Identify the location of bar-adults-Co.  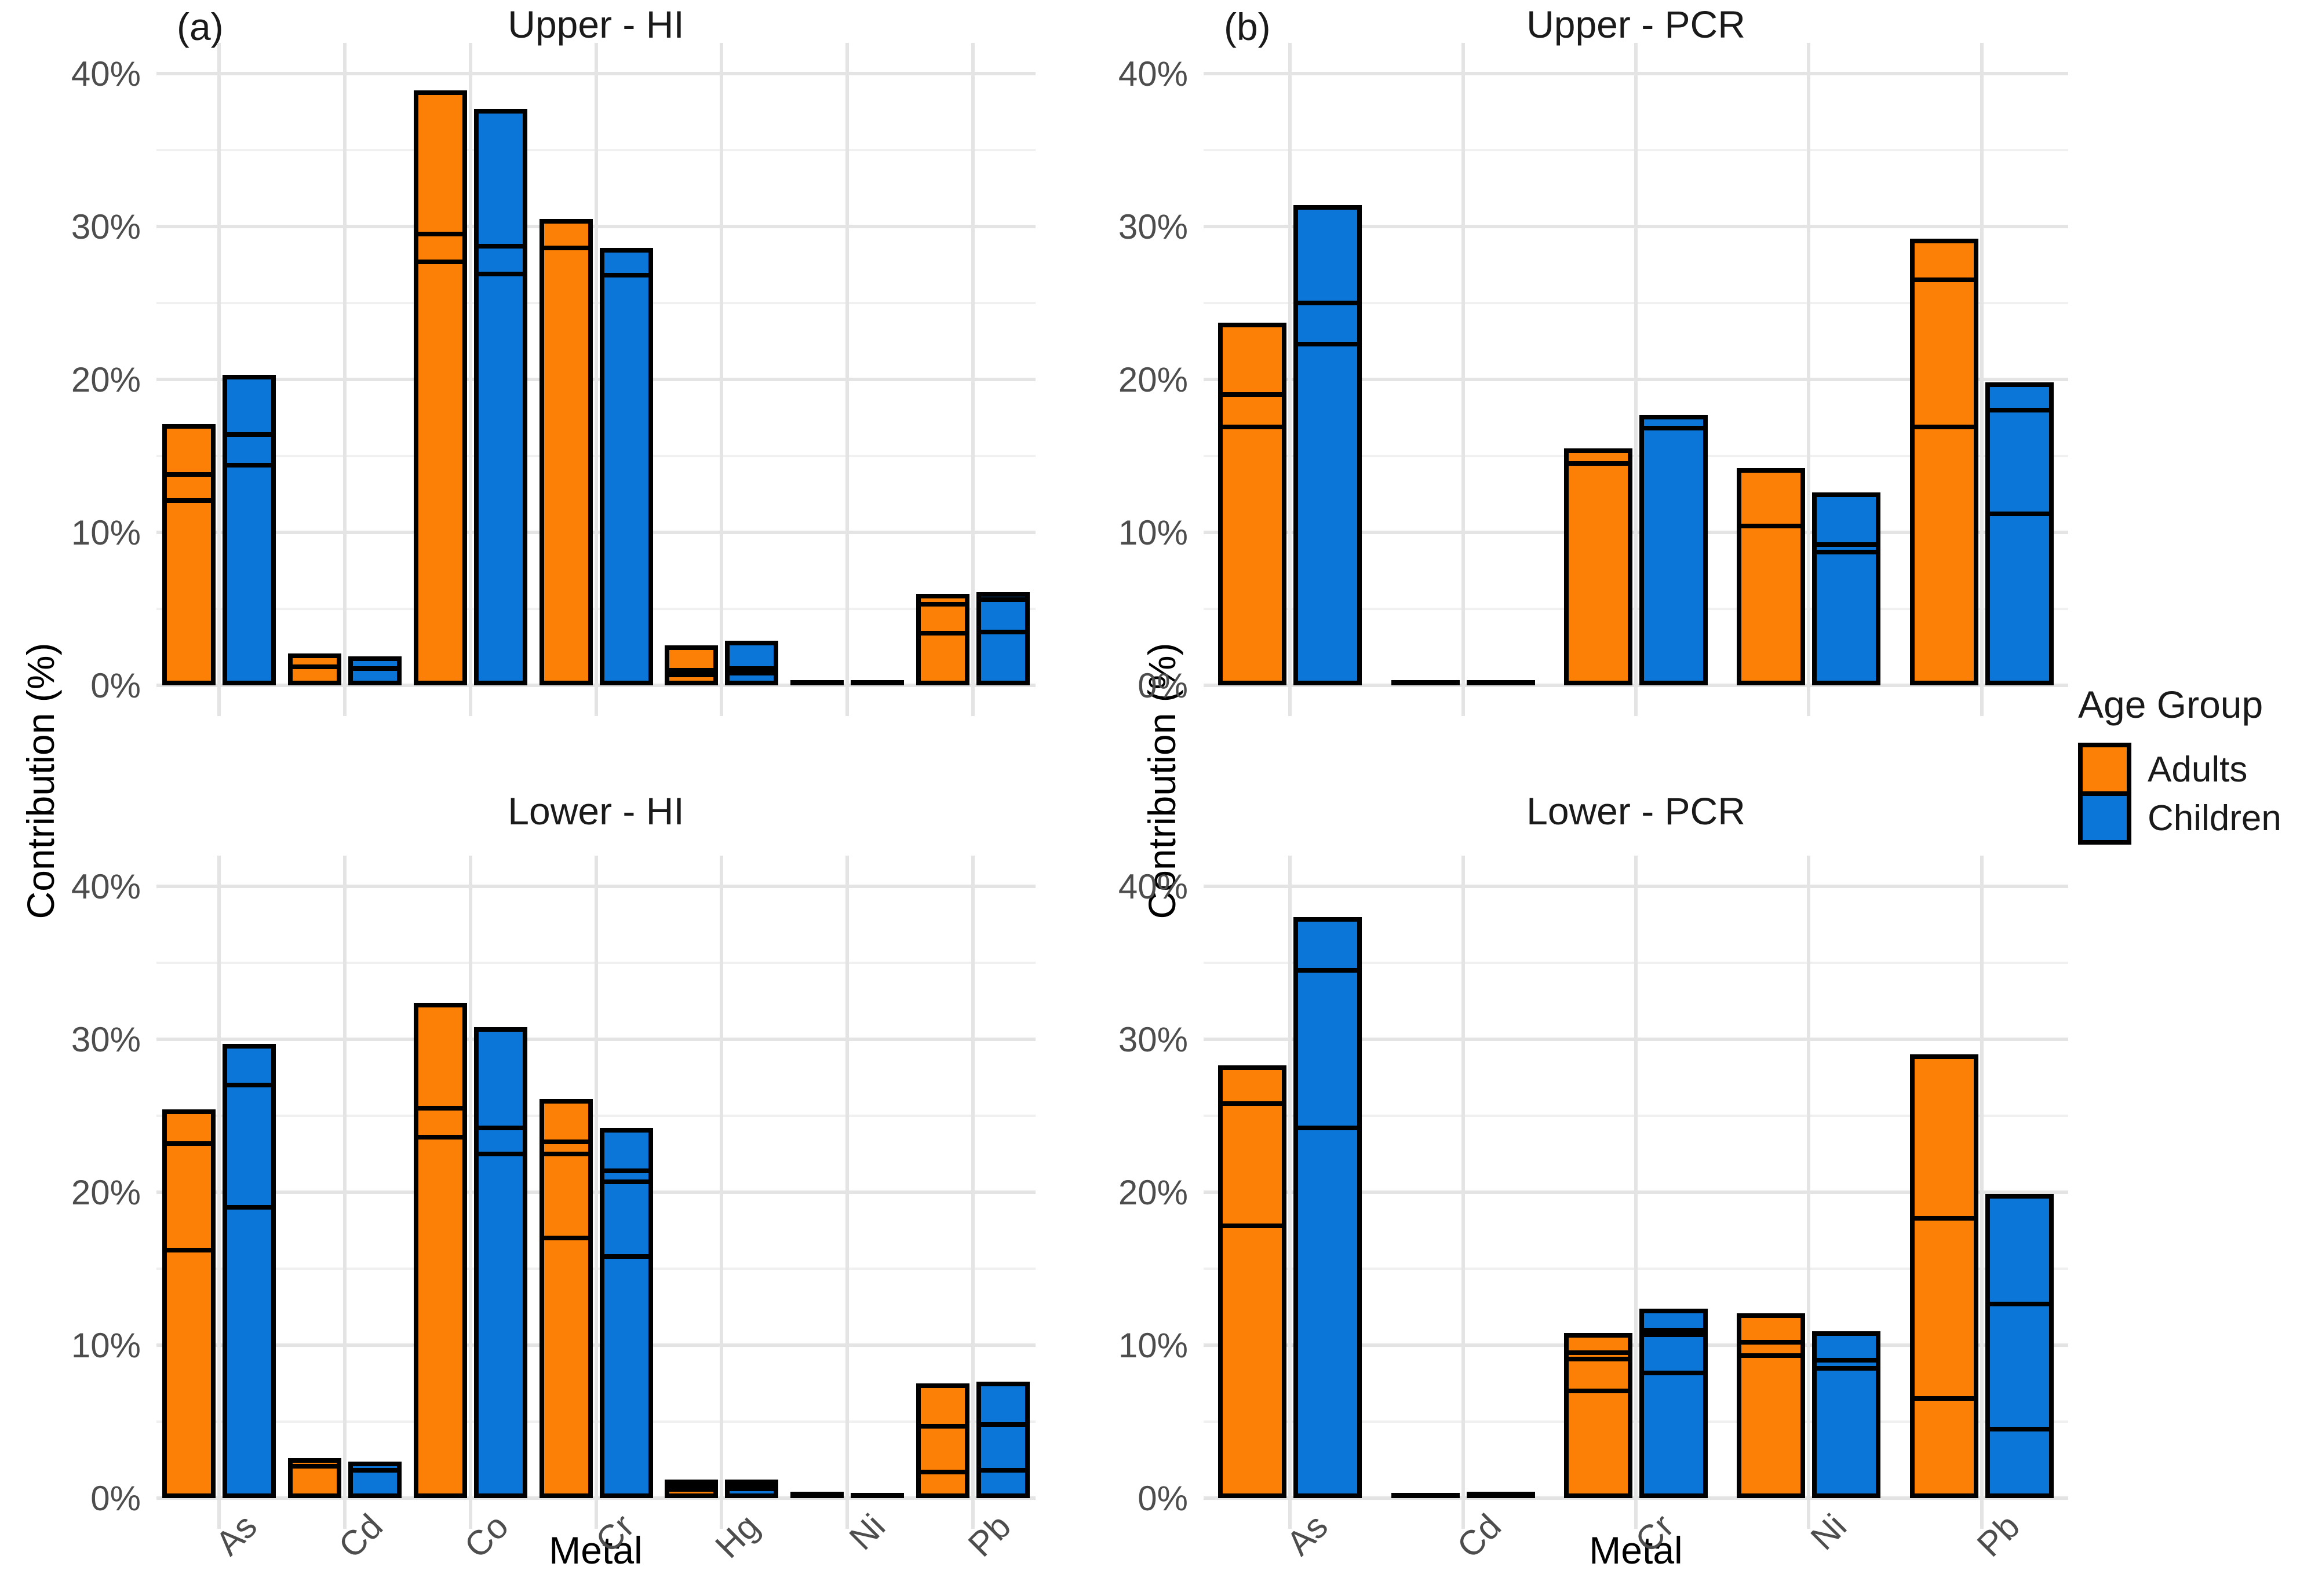
(440, 388).